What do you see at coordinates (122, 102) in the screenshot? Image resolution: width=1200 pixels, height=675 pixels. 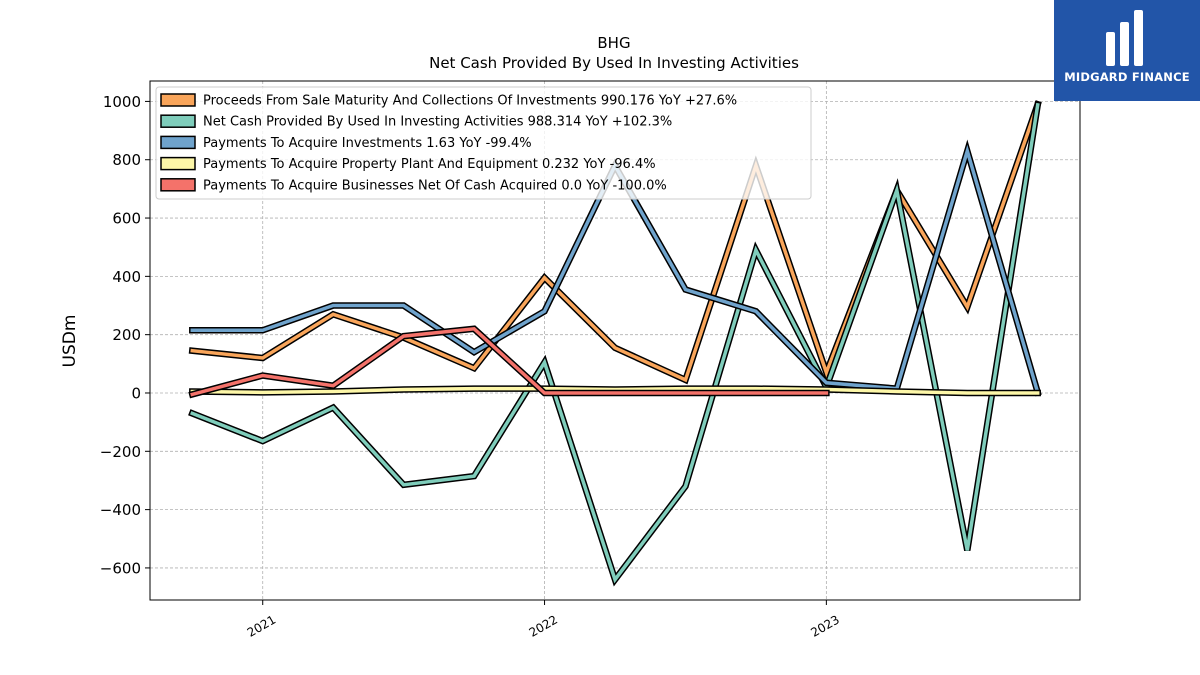 I see `y-tick-label: 1000` at bounding box center [122, 102].